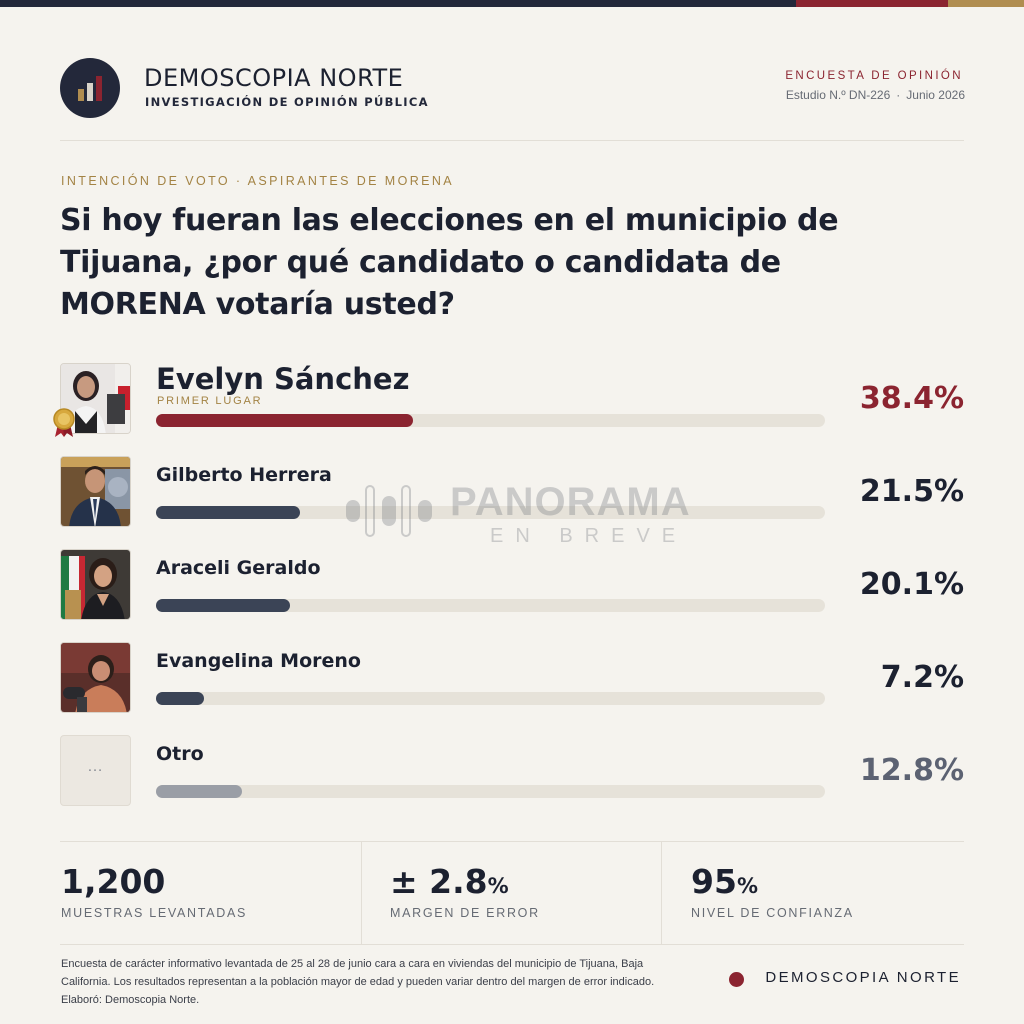 The image size is (1024, 1024). What do you see at coordinates (465, 913) in the screenshot?
I see `stat-label: MARGEN DE ERROR` at bounding box center [465, 913].